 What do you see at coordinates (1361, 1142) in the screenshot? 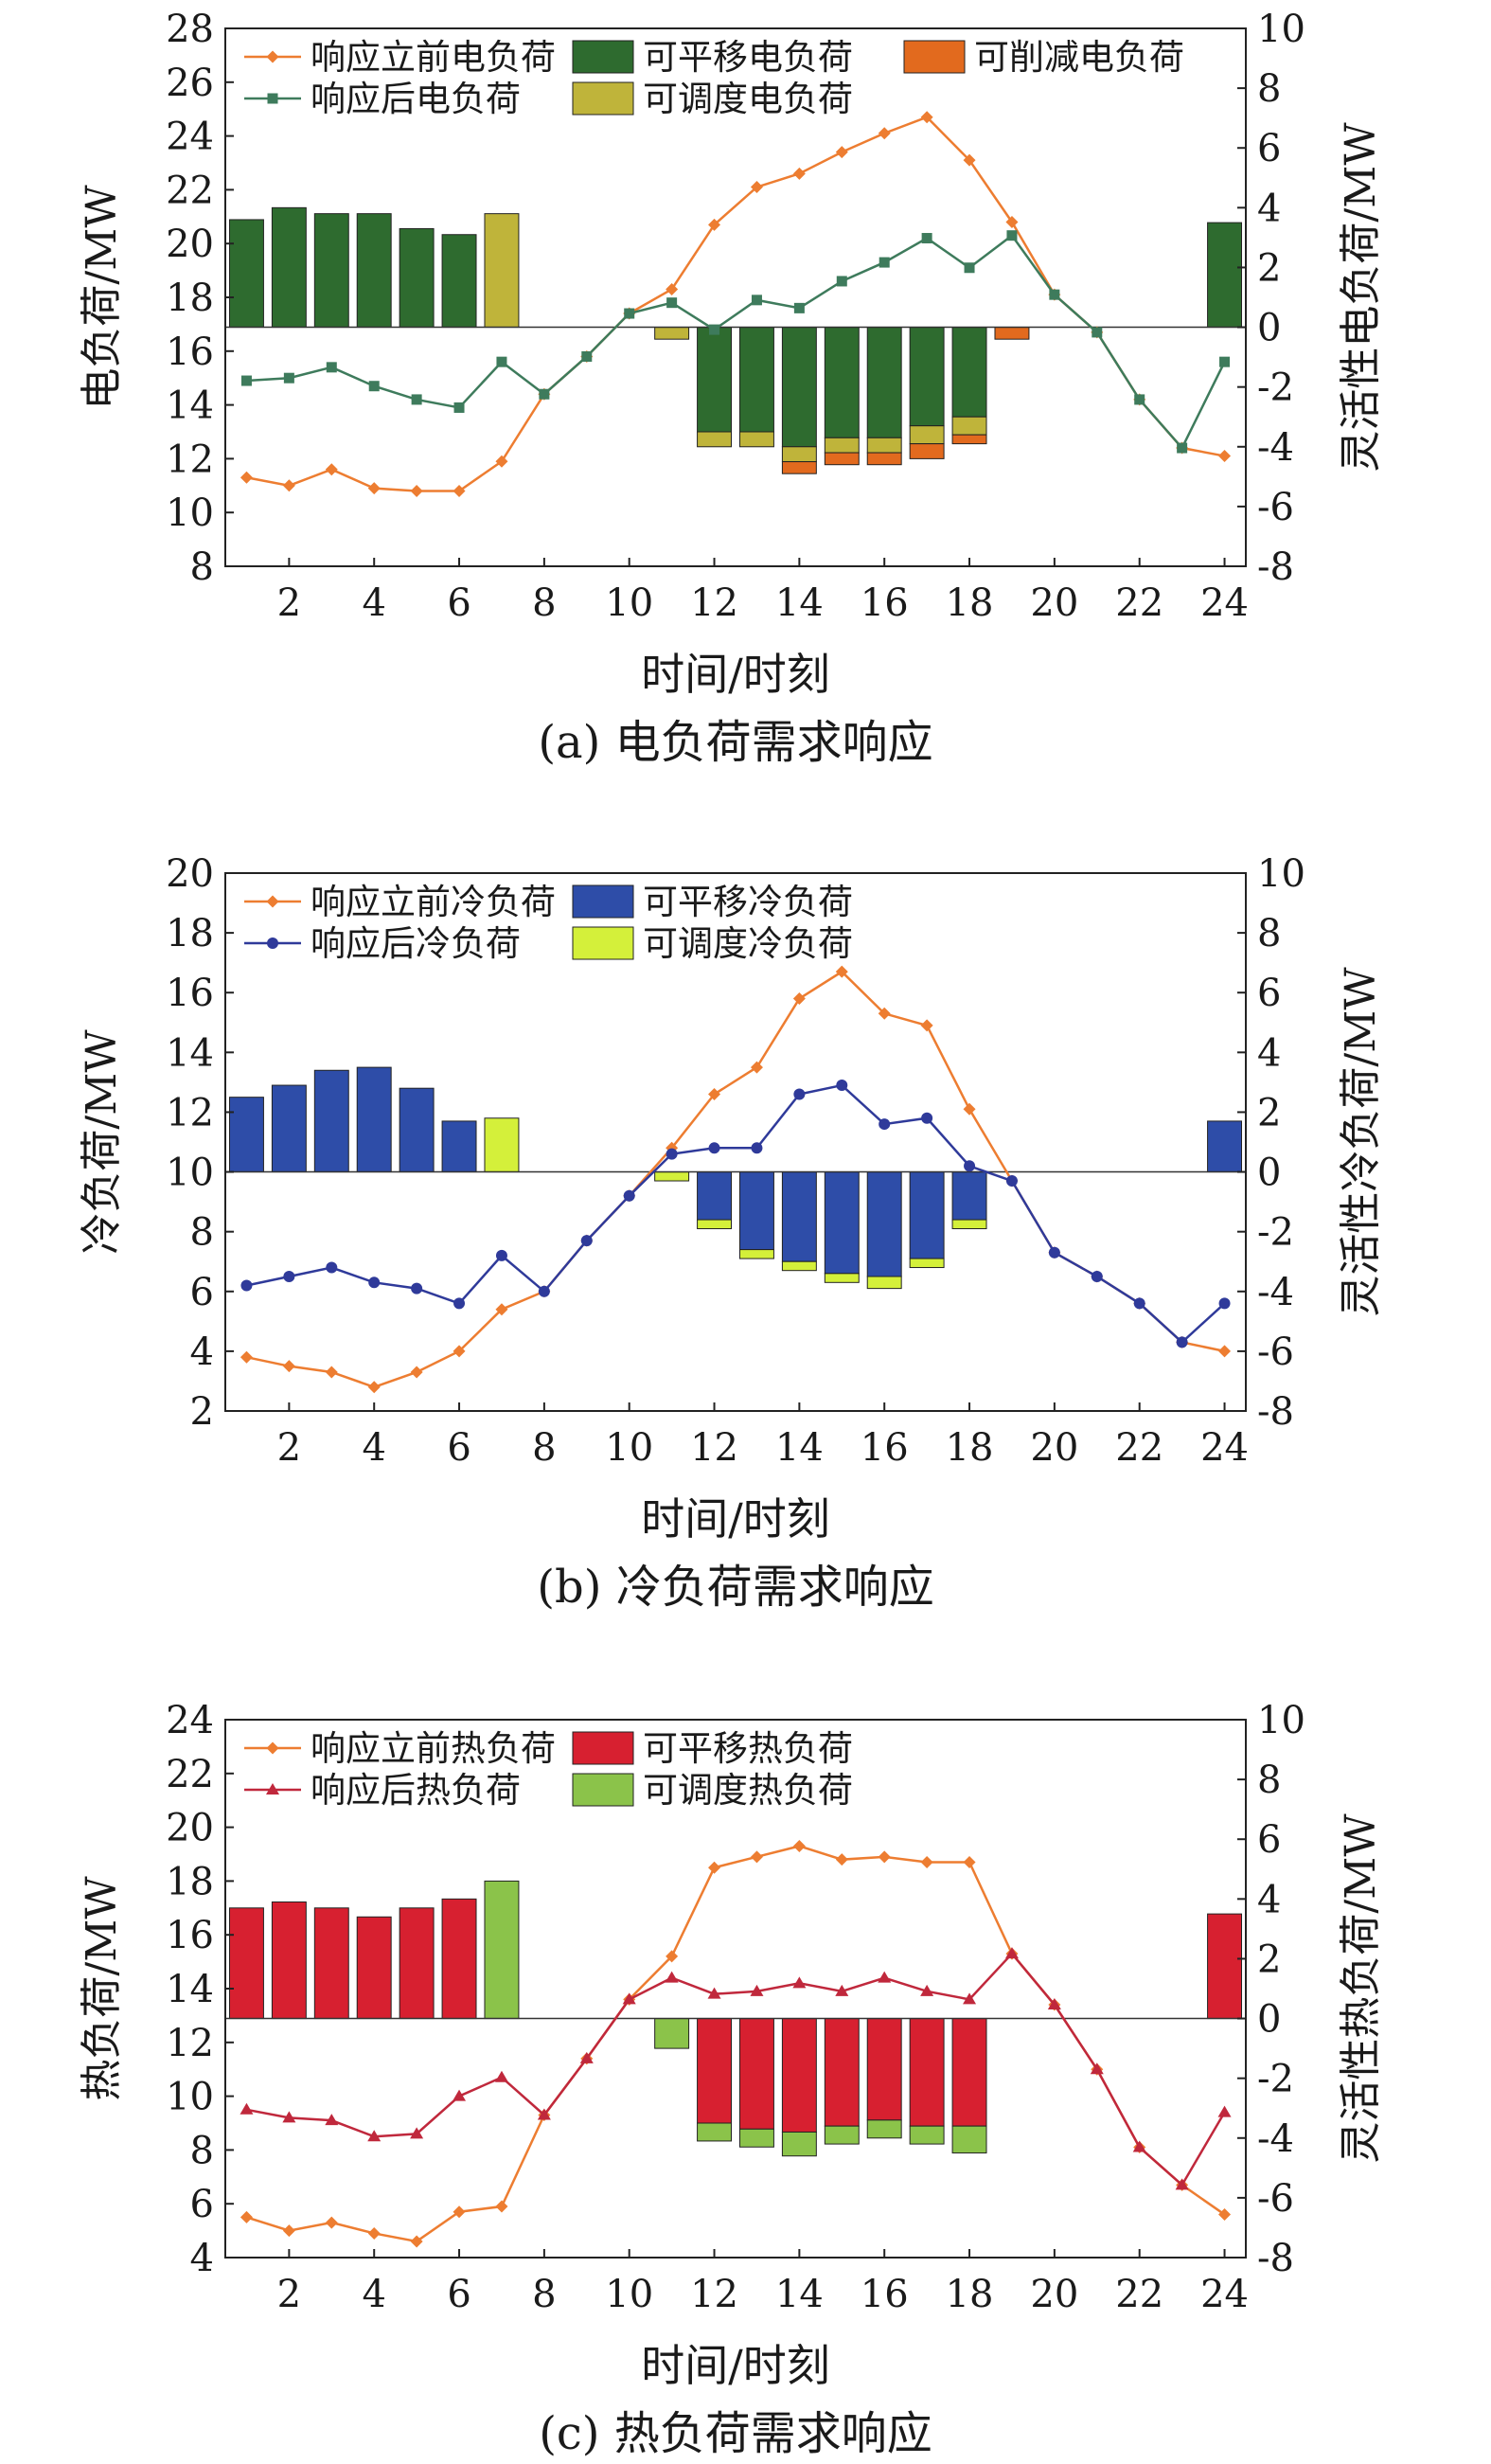
I see `y2-axis-label: 灵活性冷负荷/MW` at bounding box center [1361, 1142].